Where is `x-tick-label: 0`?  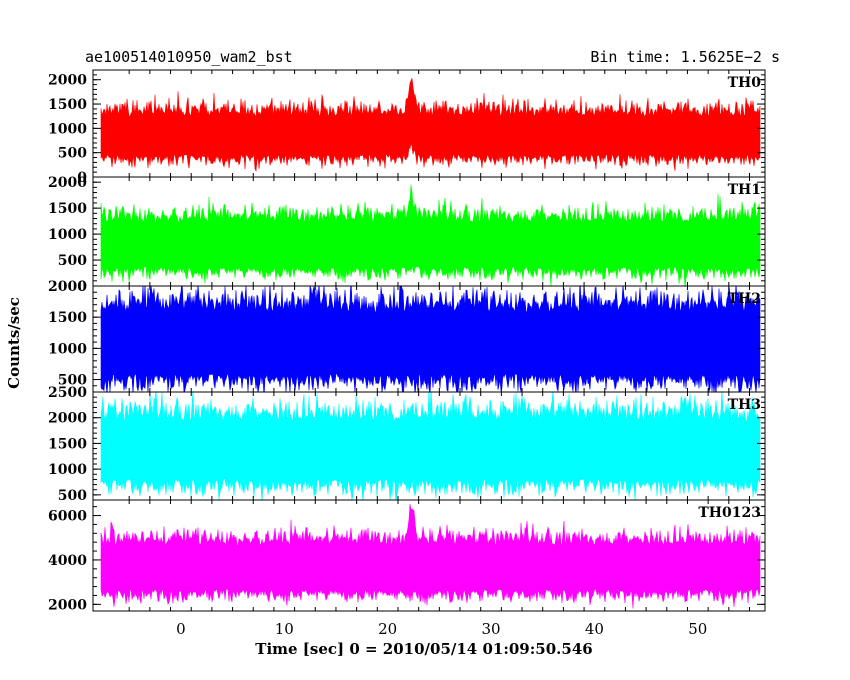 x-tick-label: 0 is located at coordinates (181, 629).